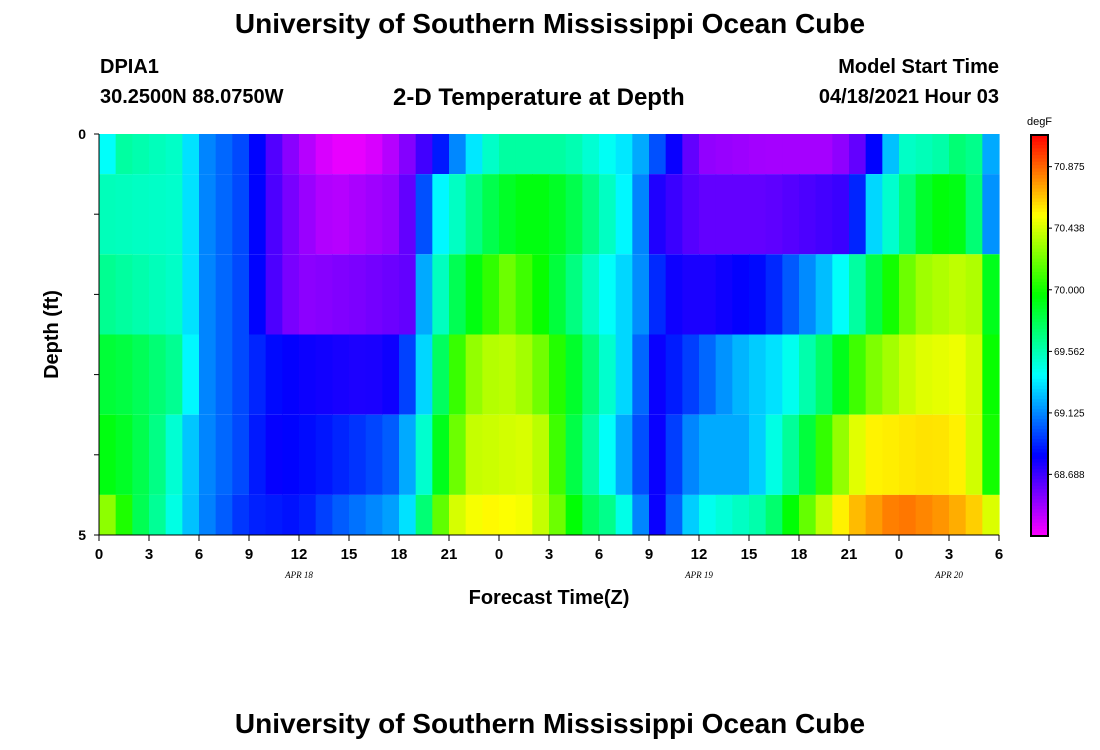 The height and width of the screenshot is (750, 1100). What do you see at coordinates (918, 67) in the screenshot?
I see `model-start-label: Model Start Time` at bounding box center [918, 67].